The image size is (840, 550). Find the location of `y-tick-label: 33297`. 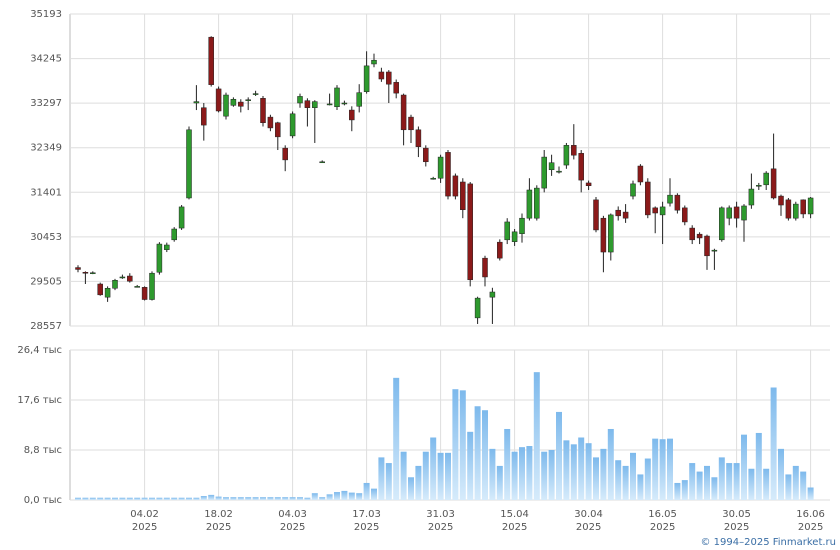

y-tick-label: 33297 is located at coordinates (46, 103).